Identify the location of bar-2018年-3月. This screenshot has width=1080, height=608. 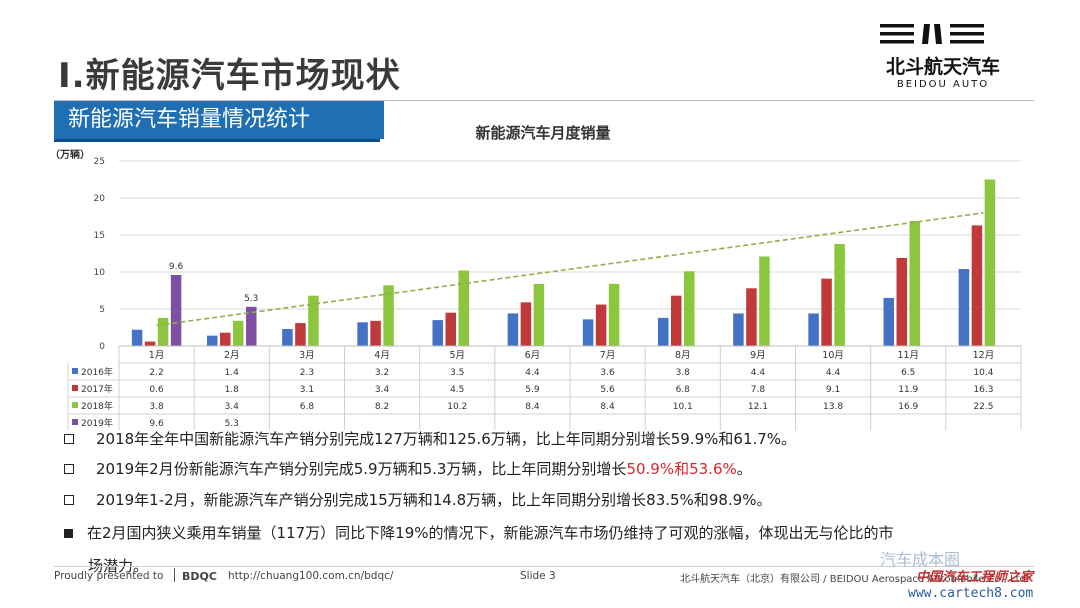
(313, 320).